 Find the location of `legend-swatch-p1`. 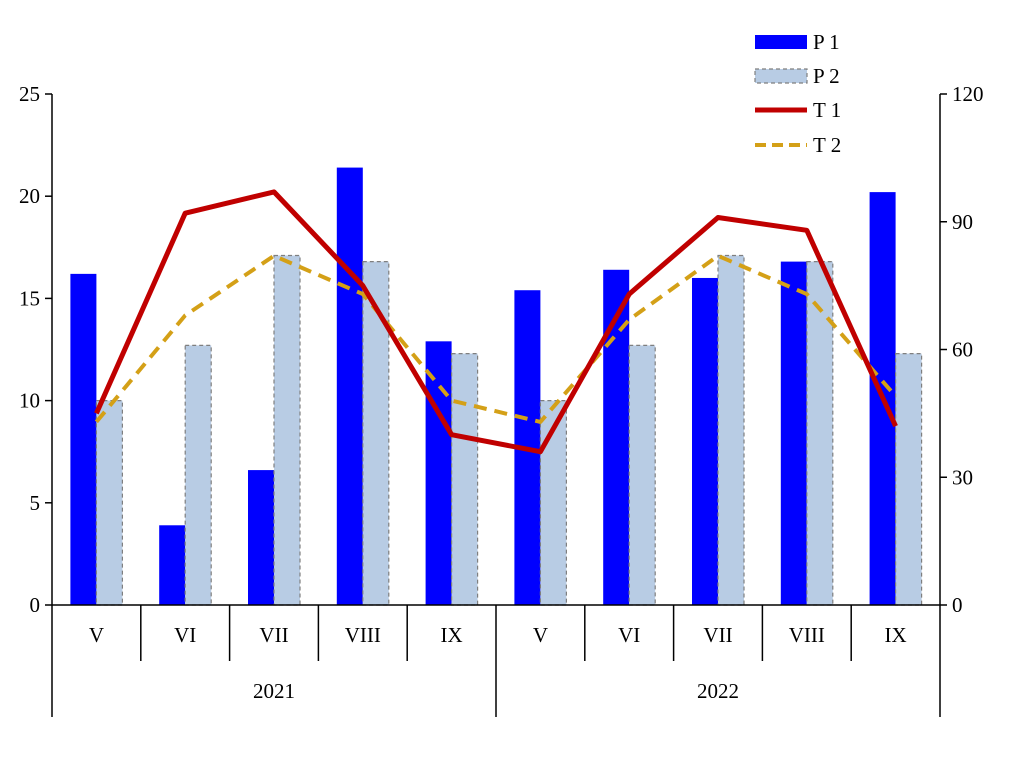

legend-swatch-p1 is located at coordinates (781, 42).